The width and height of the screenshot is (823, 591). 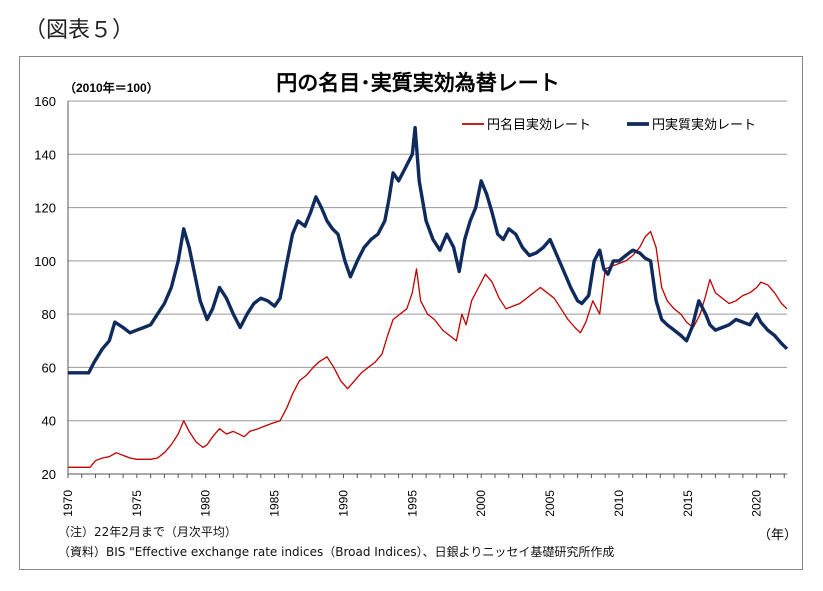 I want to click on y-tick-label: 120, so click(x=45, y=208).